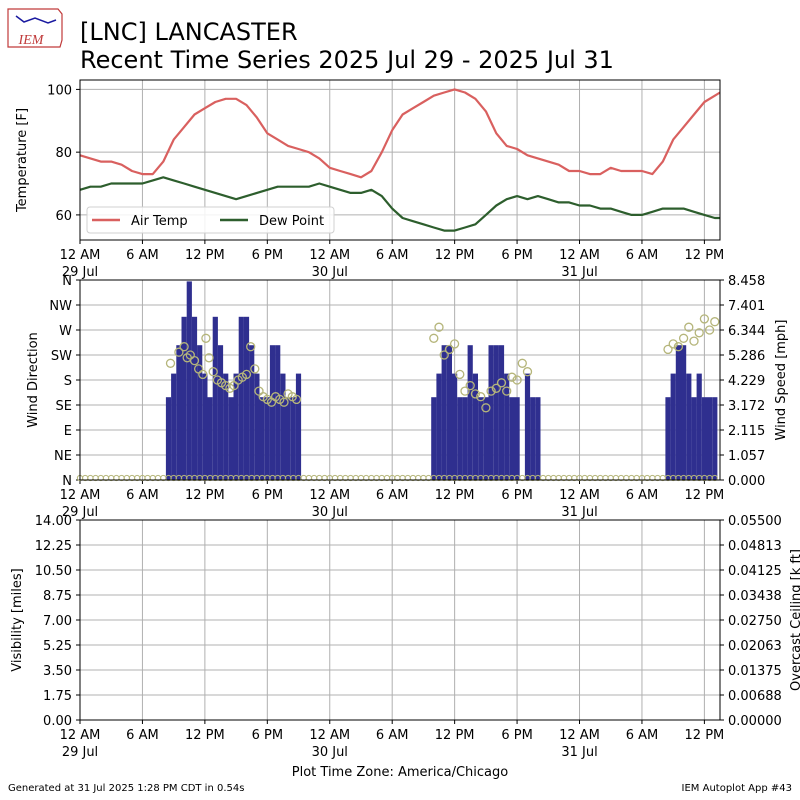 This screenshot has height=800, width=800. I want to click on chart-title-station: [LNC] LANCASTER, so click(189, 32).